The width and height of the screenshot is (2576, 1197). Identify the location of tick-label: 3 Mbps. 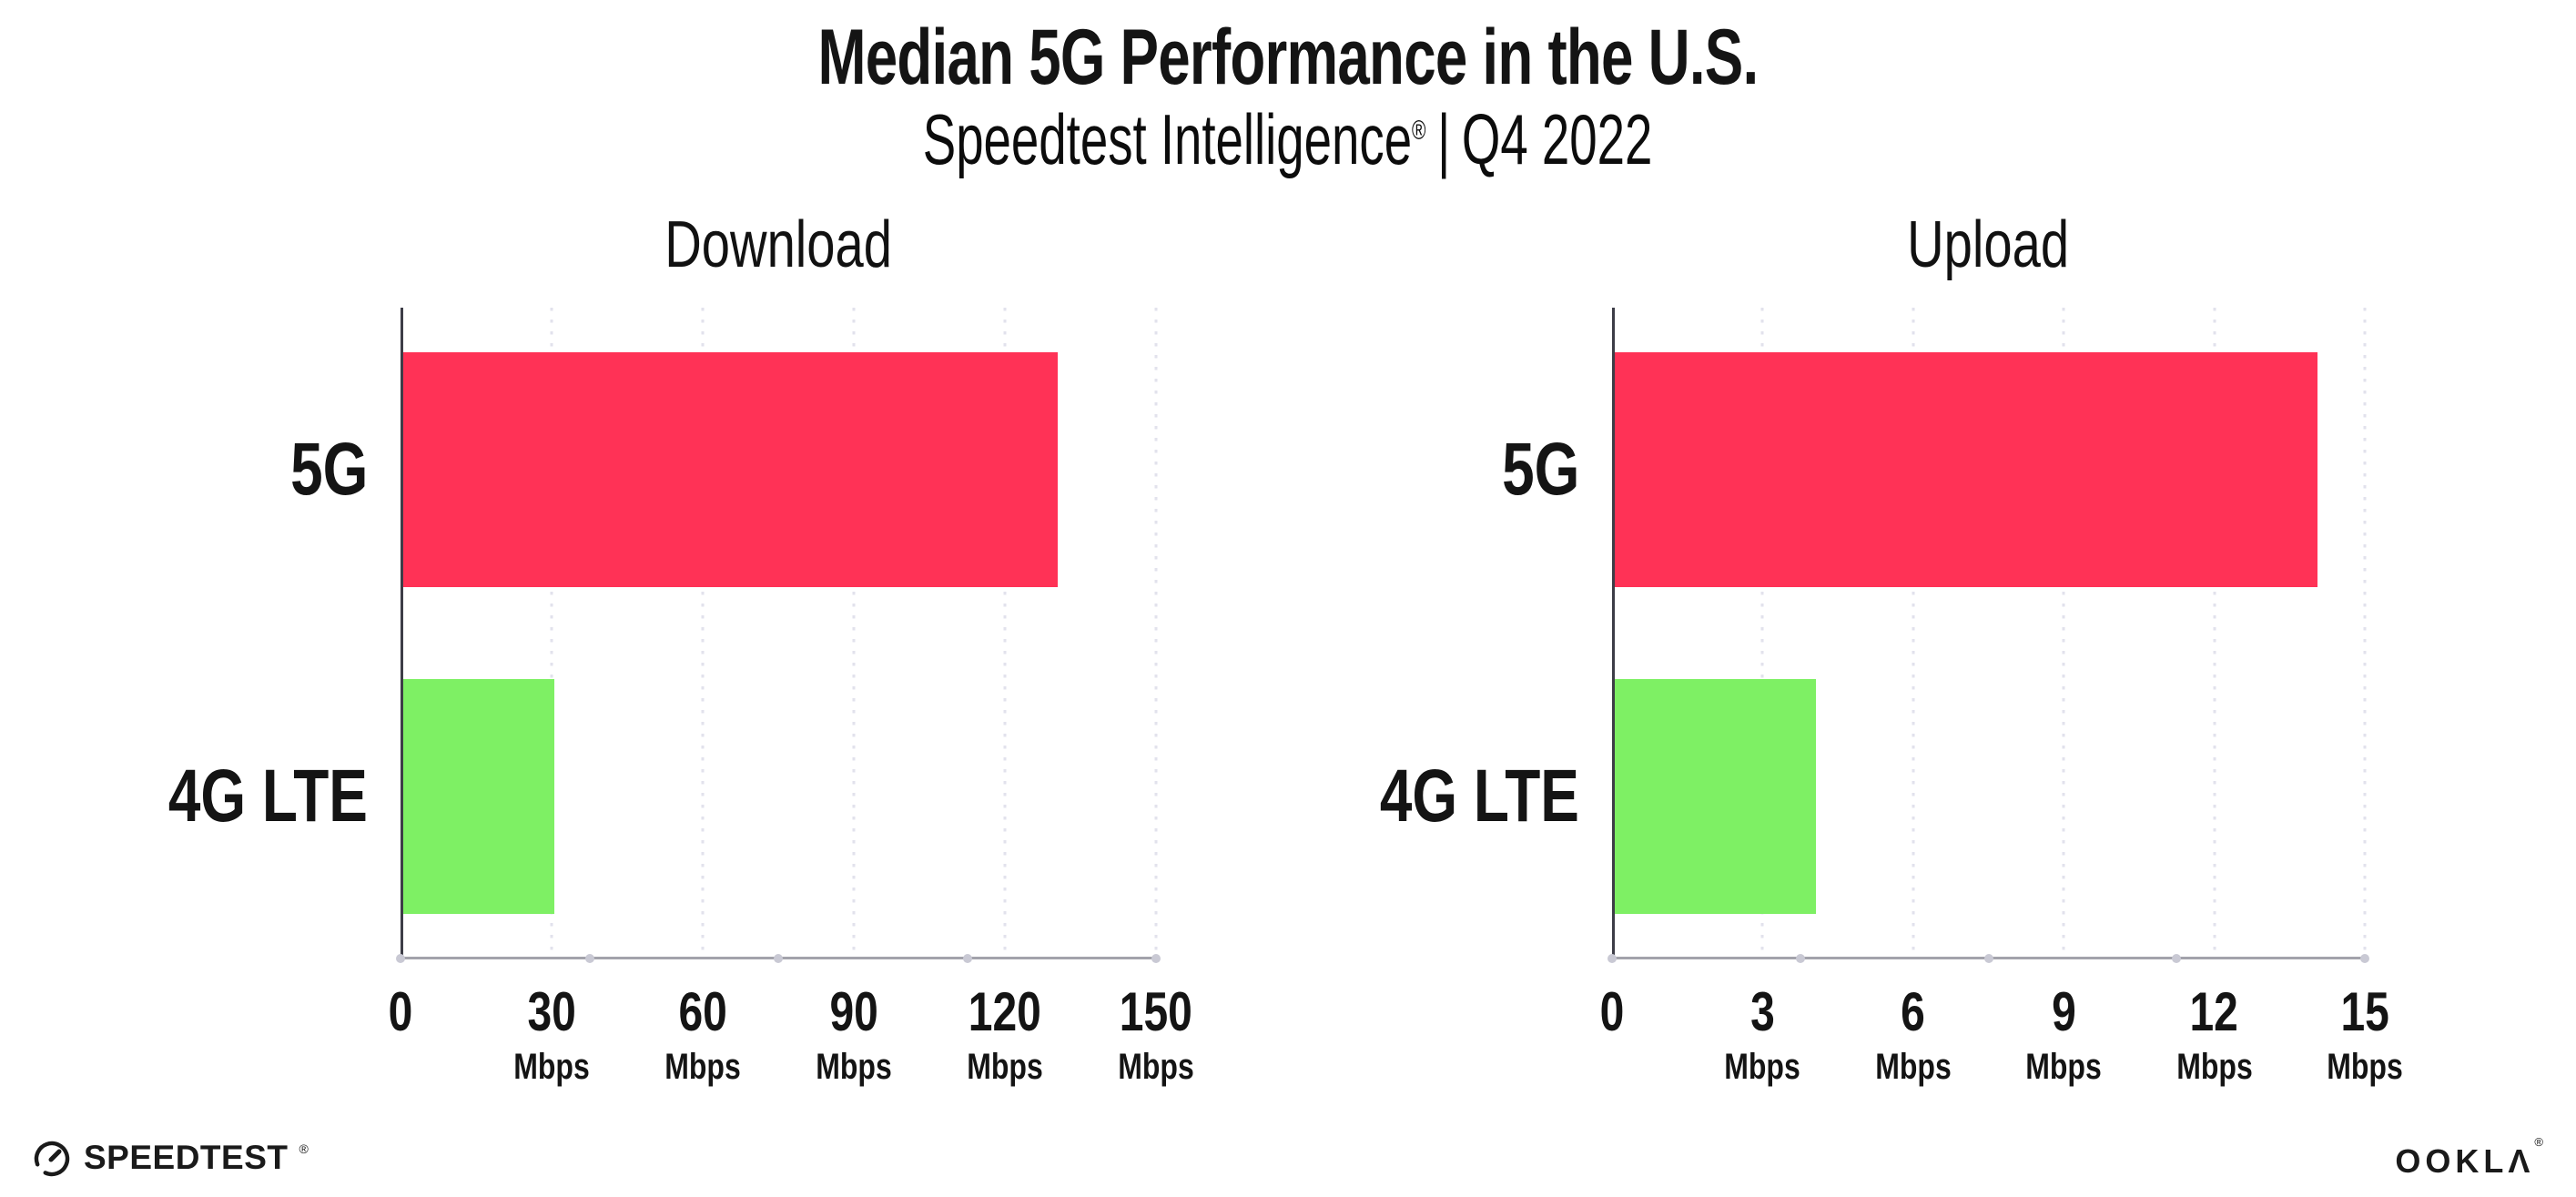
(1762, 1034).